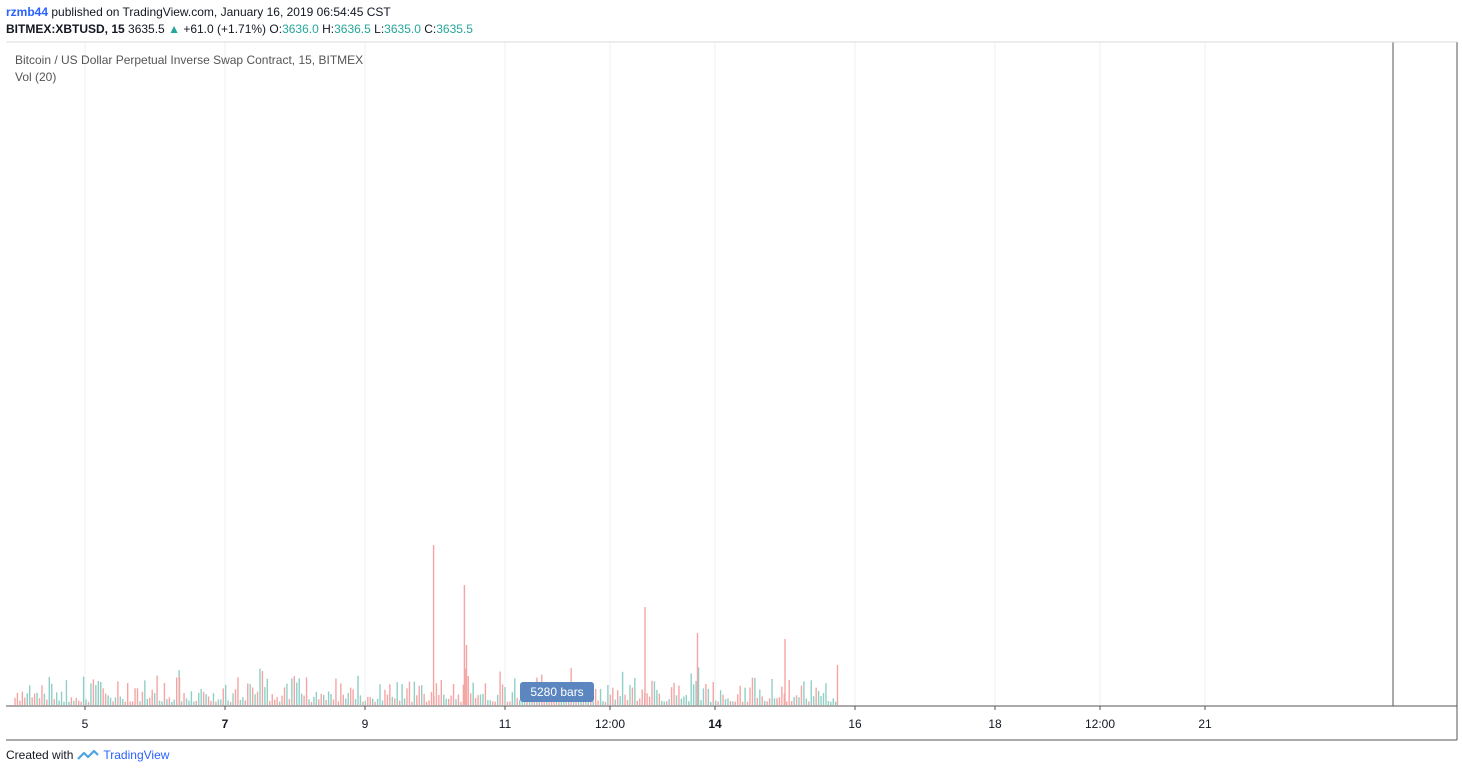  Describe the element at coordinates (146, 29) in the screenshot. I see `last-price: 3635.5` at that location.